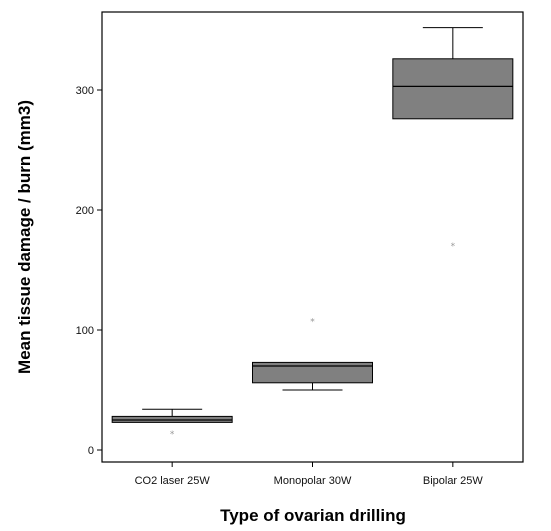 This screenshot has width=551, height=531. What do you see at coordinates (85, 331) in the screenshot?
I see `y-tick-label: 100` at bounding box center [85, 331].